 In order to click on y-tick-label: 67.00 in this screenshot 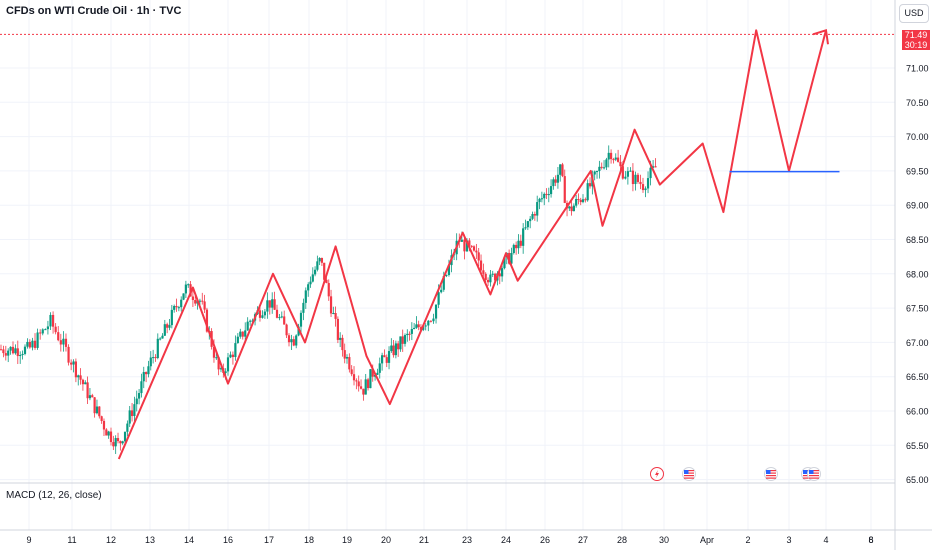, I will do `click(917, 343)`.